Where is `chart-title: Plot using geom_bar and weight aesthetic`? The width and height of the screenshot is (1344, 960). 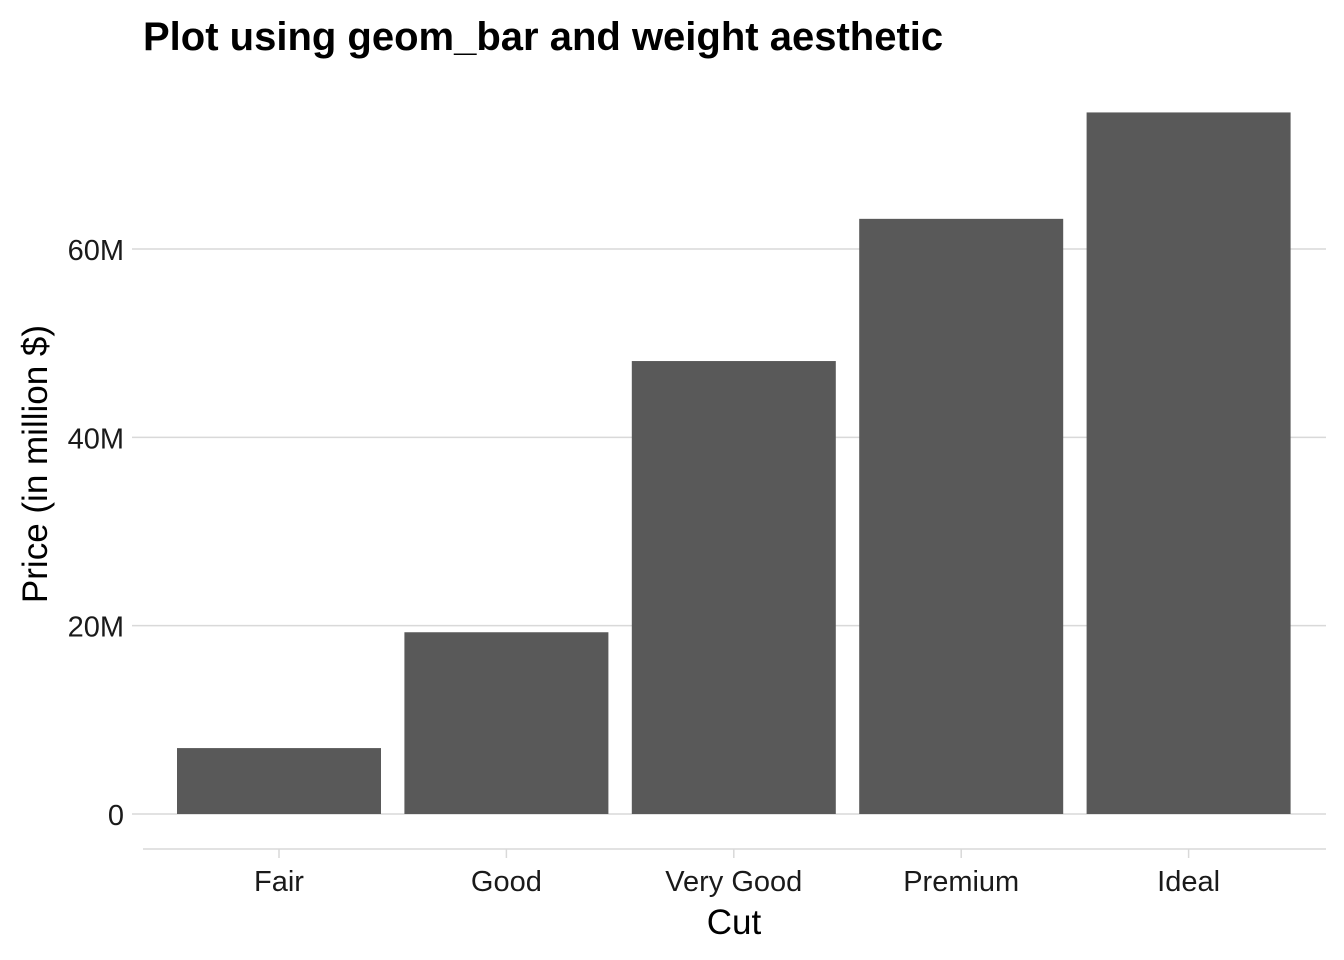 chart-title: Plot using geom_bar and weight aesthetic is located at coordinates (543, 37).